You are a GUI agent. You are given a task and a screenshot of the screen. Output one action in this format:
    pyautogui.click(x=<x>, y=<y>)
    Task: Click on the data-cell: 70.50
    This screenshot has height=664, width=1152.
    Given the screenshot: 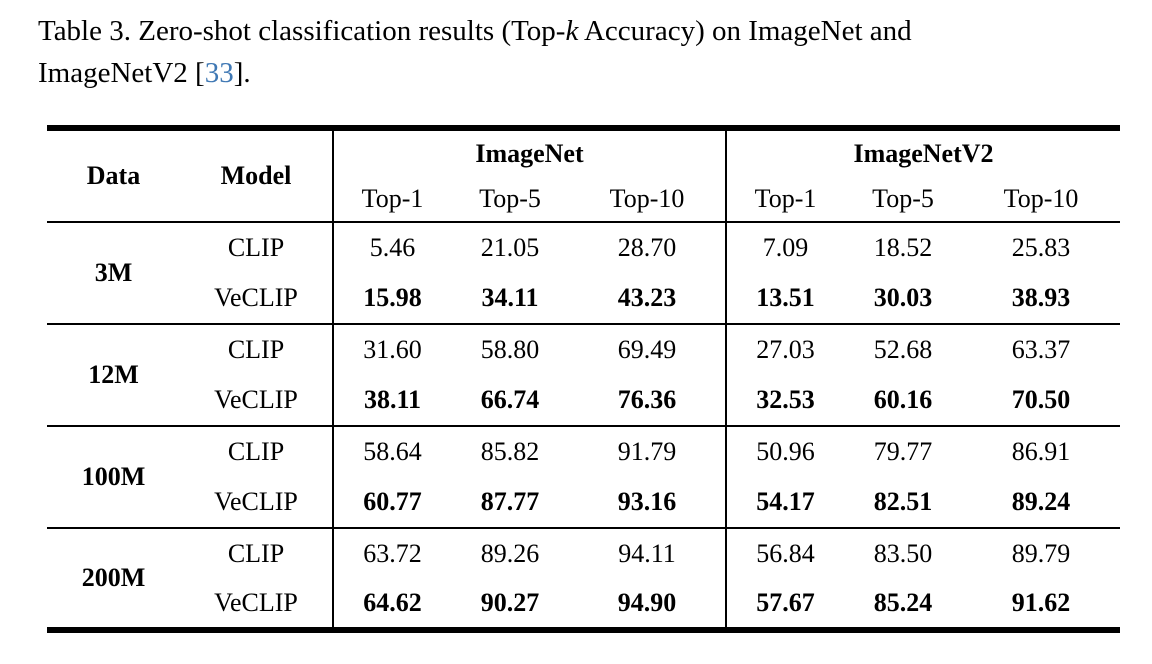 What is the action you would take?
    pyautogui.click(x=1041, y=401)
    